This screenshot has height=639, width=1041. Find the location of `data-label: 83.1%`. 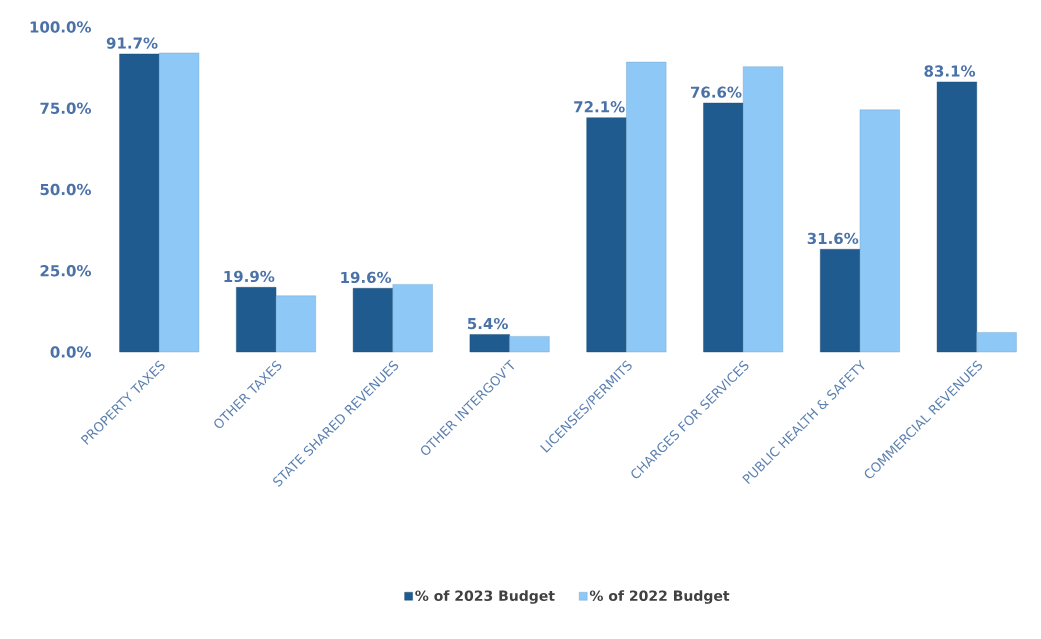

data-label: 83.1% is located at coordinates (950, 71).